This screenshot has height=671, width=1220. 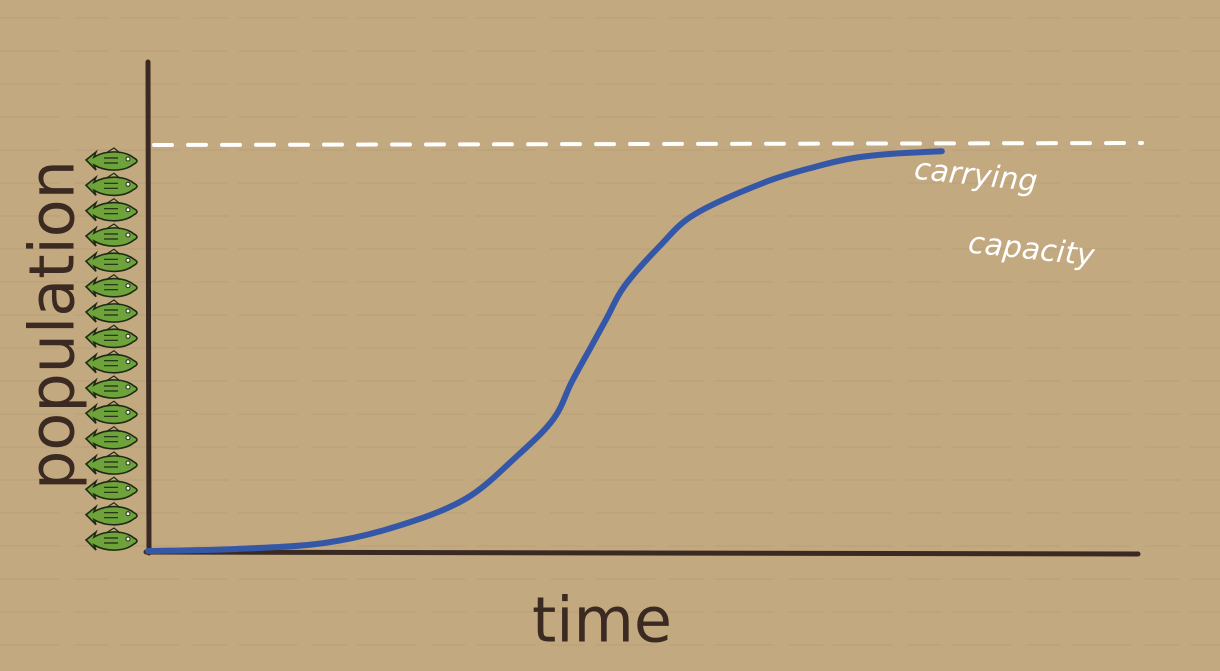 What do you see at coordinates (648, 144) in the screenshot?
I see `carrying-capacity-line` at bounding box center [648, 144].